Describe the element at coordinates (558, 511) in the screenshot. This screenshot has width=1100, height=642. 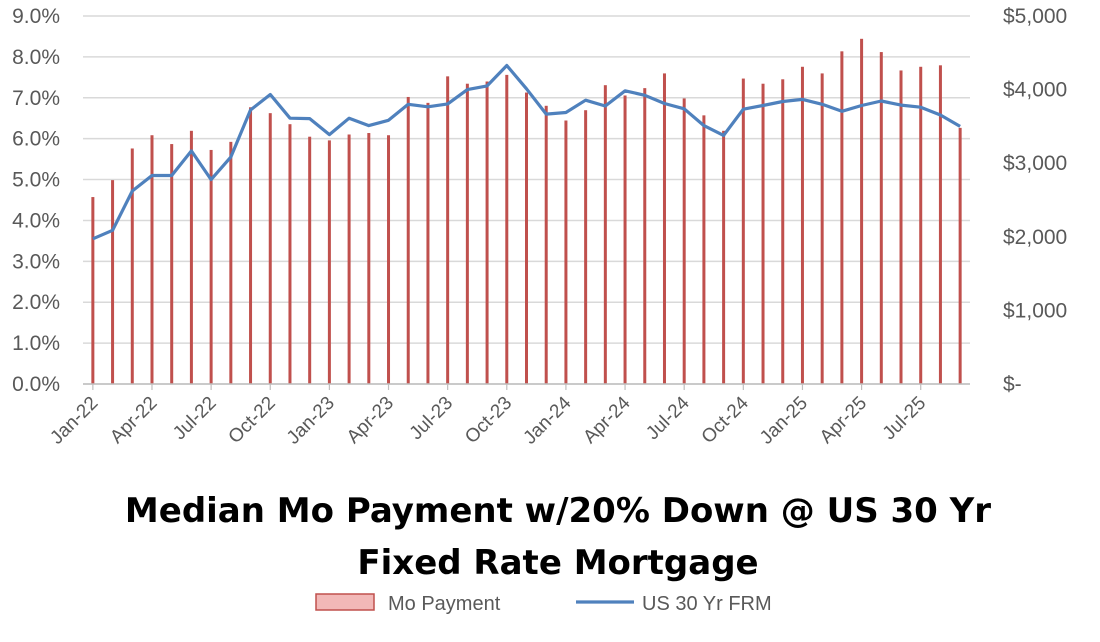
I see `chart-title-line-1: Median Mo Payment w/20% Down @ US 30 Yr` at that location.